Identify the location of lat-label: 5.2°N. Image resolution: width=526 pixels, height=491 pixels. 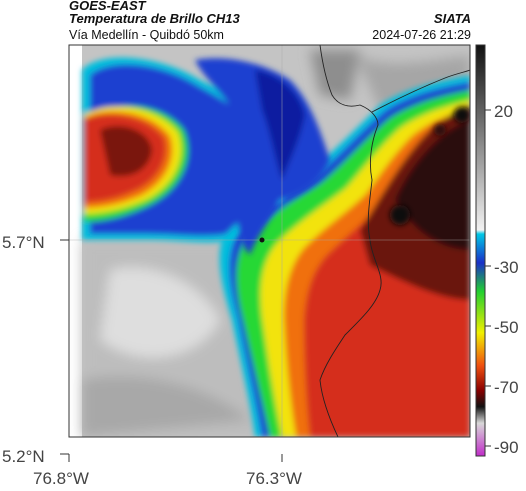
(23, 456).